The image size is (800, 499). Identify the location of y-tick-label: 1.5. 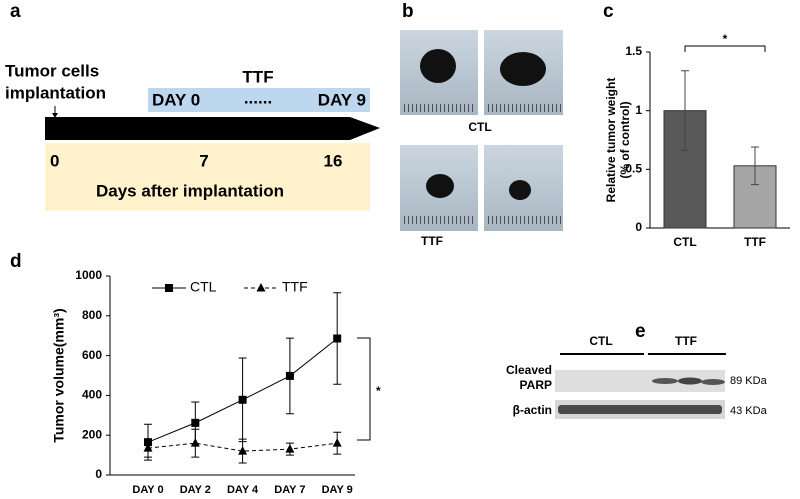
(633, 51).